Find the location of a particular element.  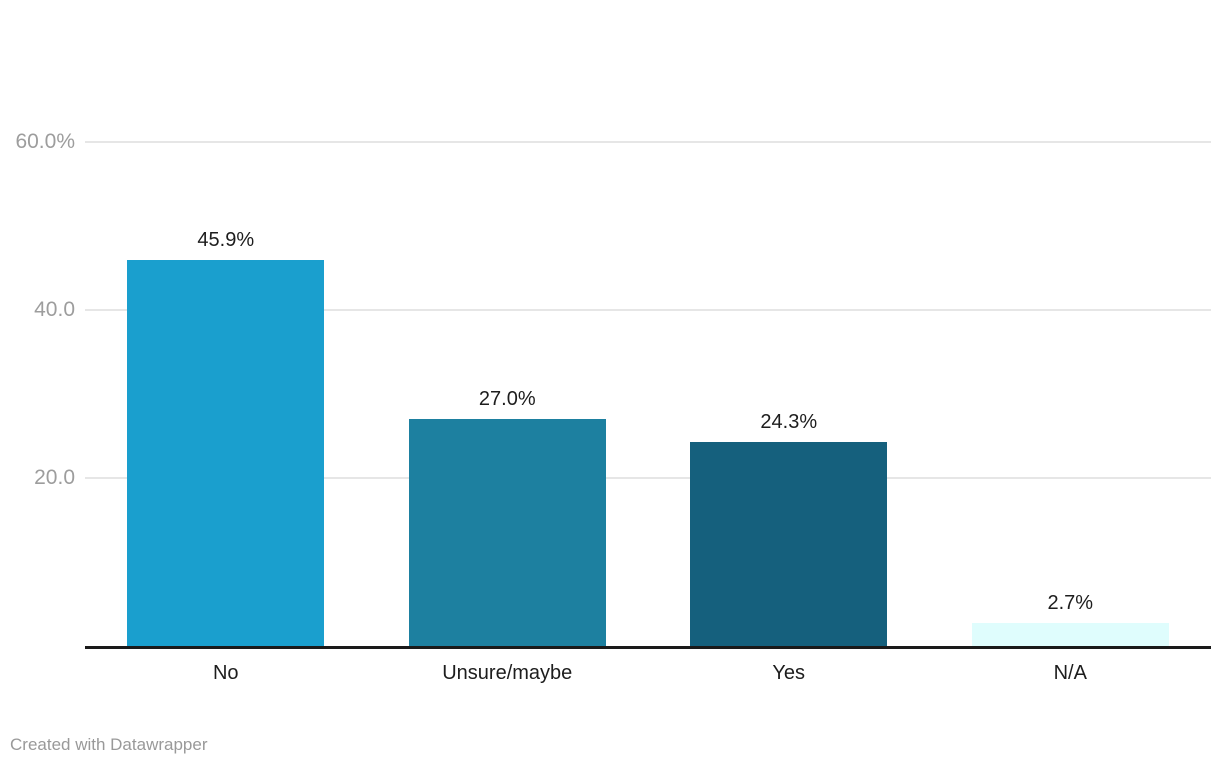

bar-value-label: 24.3% is located at coordinates (789, 421).